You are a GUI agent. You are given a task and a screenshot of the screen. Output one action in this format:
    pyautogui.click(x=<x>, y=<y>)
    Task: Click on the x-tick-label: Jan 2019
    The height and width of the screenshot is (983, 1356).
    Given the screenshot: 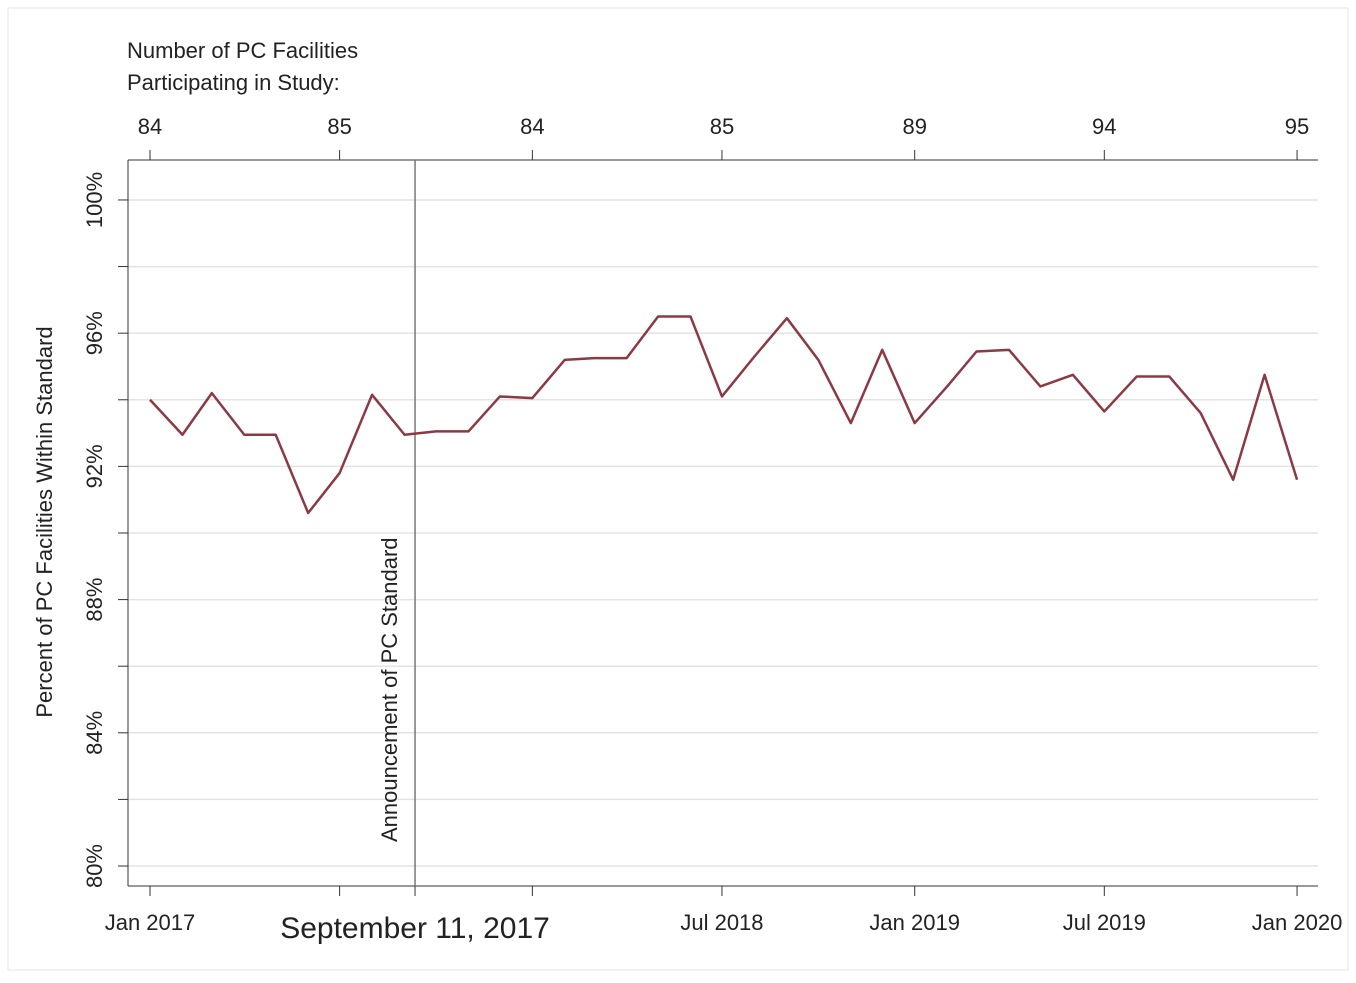 What is the action you would take?
    pyautogui.click(x=914, y=922)
    